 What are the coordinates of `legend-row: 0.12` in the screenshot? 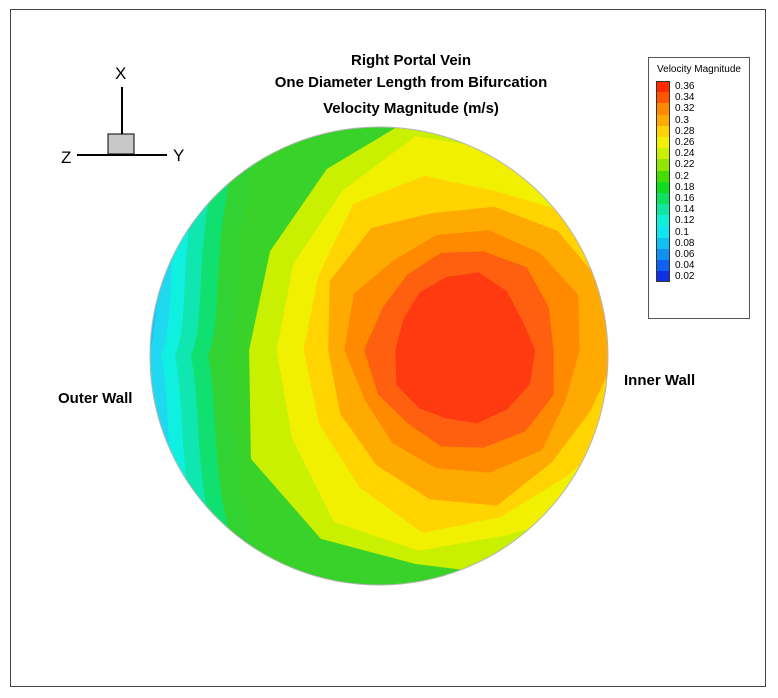 It's located at (675, 221).